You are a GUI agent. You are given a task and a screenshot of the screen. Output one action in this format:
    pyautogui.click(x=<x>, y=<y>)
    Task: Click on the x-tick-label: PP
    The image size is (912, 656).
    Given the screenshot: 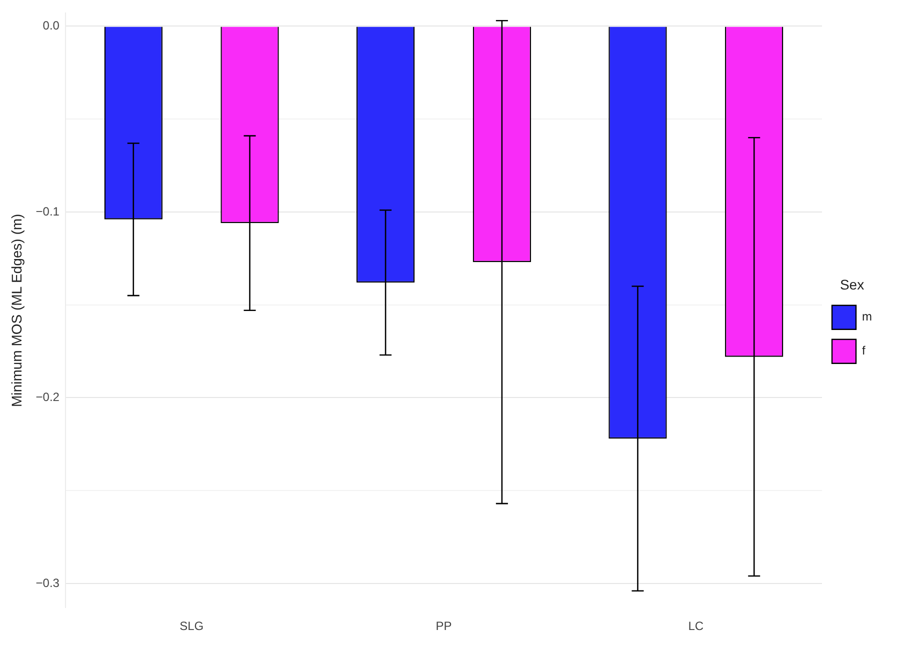 What is the action you would take?
    pyautogui.click(x=444, y=626)
    